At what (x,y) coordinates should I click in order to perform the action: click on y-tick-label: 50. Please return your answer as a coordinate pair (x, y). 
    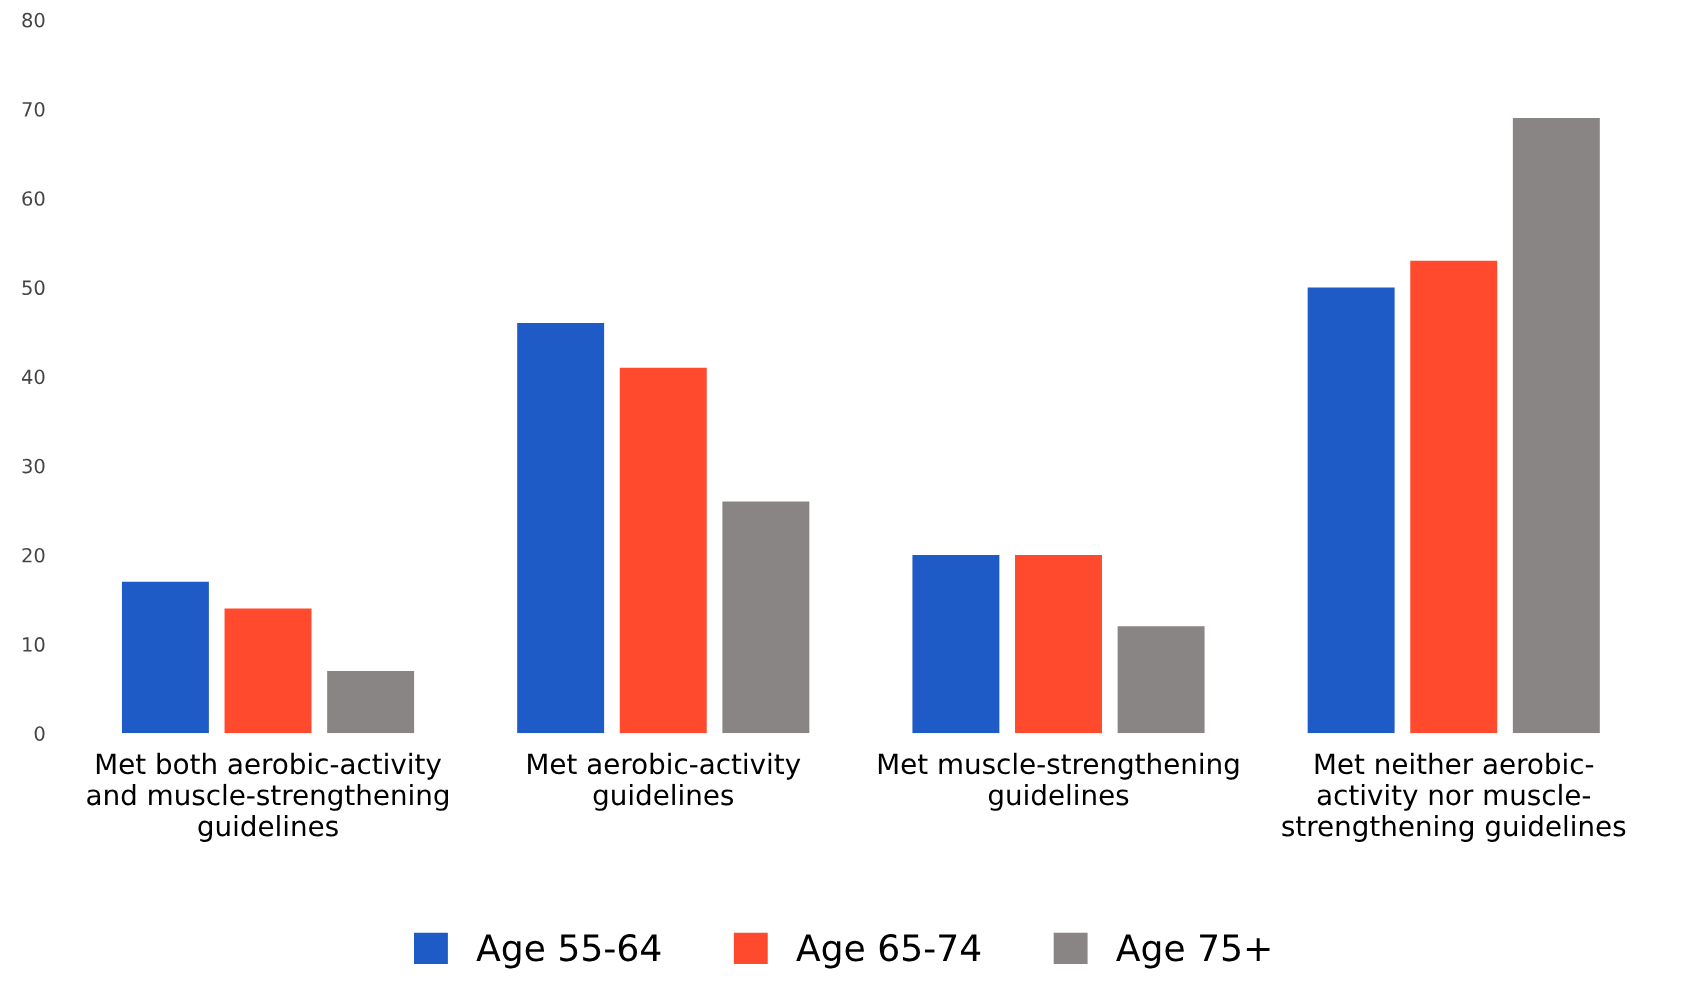
    Looking at the image, I should click on (33, 288).